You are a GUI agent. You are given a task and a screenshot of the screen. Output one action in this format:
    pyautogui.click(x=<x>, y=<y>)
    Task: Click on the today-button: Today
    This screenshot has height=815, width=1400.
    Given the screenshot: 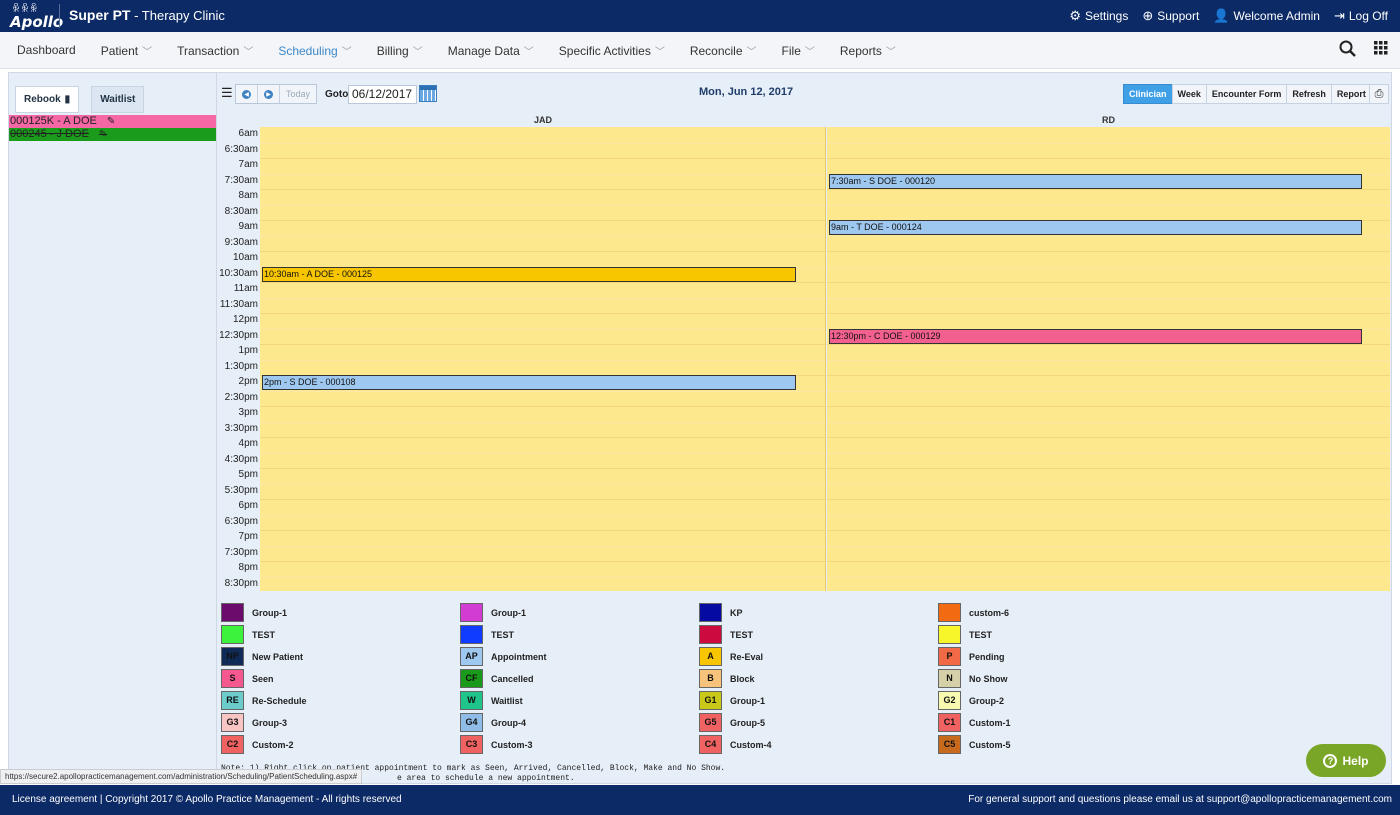 What is the action you would take?
    pyautogui.click(x=298, y=94)
    